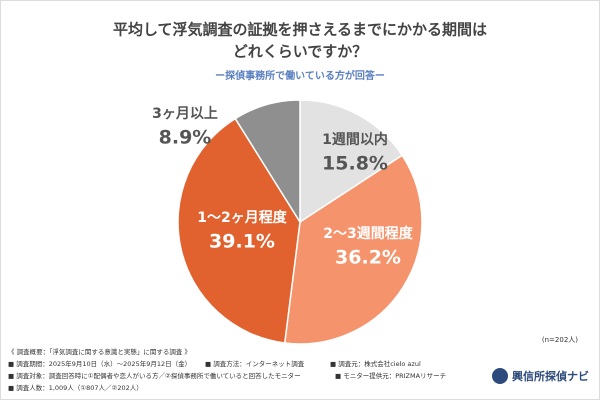  What do you see at coordinates (368, 233) in the screenshot?
I see `slice-label: 2〜3週間程度` at bounding box center [368, 233].